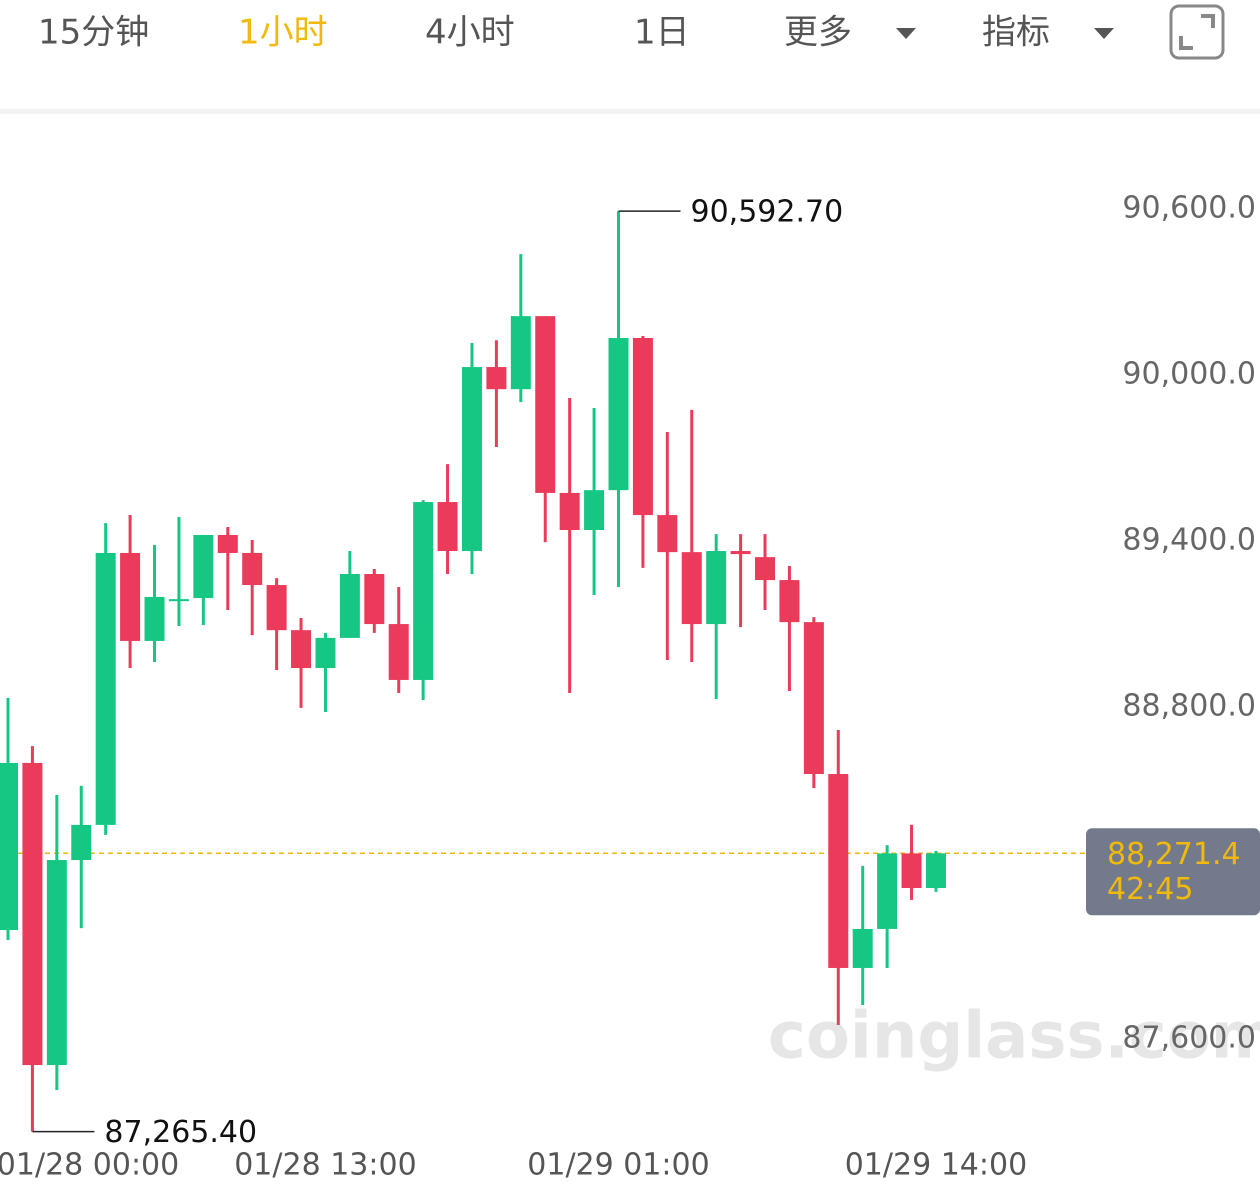  What do you see at coordinates (180, 1132) in the screenshot?
I see `low-label: 87,265.40` at bounding box center [180, 1132].